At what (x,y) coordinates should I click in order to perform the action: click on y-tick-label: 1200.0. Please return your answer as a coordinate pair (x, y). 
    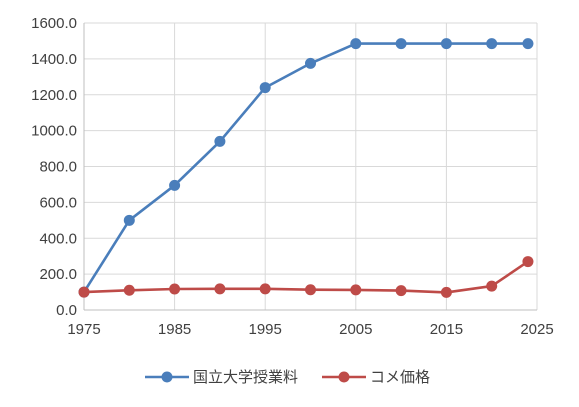
    Looking at the image, I should click on (54, 95).